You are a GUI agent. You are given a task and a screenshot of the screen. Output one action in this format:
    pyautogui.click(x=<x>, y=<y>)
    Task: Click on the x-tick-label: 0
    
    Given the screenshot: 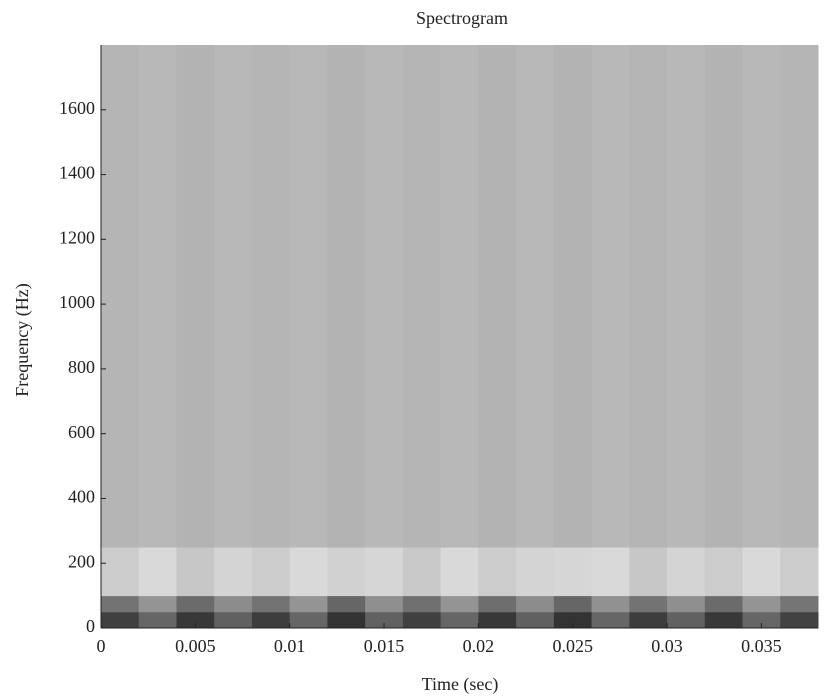 What is the action you would take?
    pyautogui.click(x=101, y=646)
    